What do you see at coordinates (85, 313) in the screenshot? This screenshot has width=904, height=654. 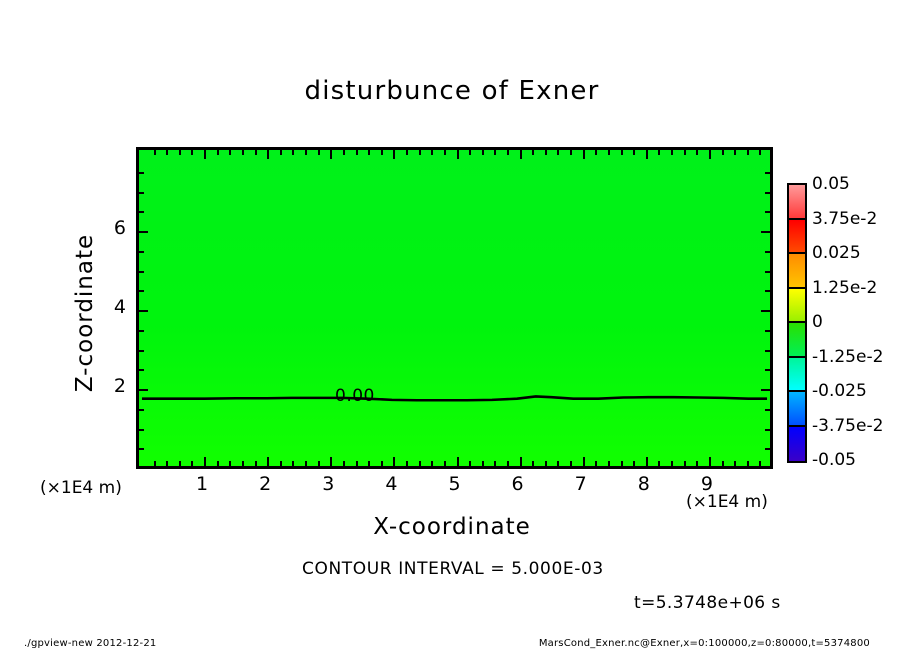 I see `y-axis-title: Z-coordinate` at bounding box center [85, 313].